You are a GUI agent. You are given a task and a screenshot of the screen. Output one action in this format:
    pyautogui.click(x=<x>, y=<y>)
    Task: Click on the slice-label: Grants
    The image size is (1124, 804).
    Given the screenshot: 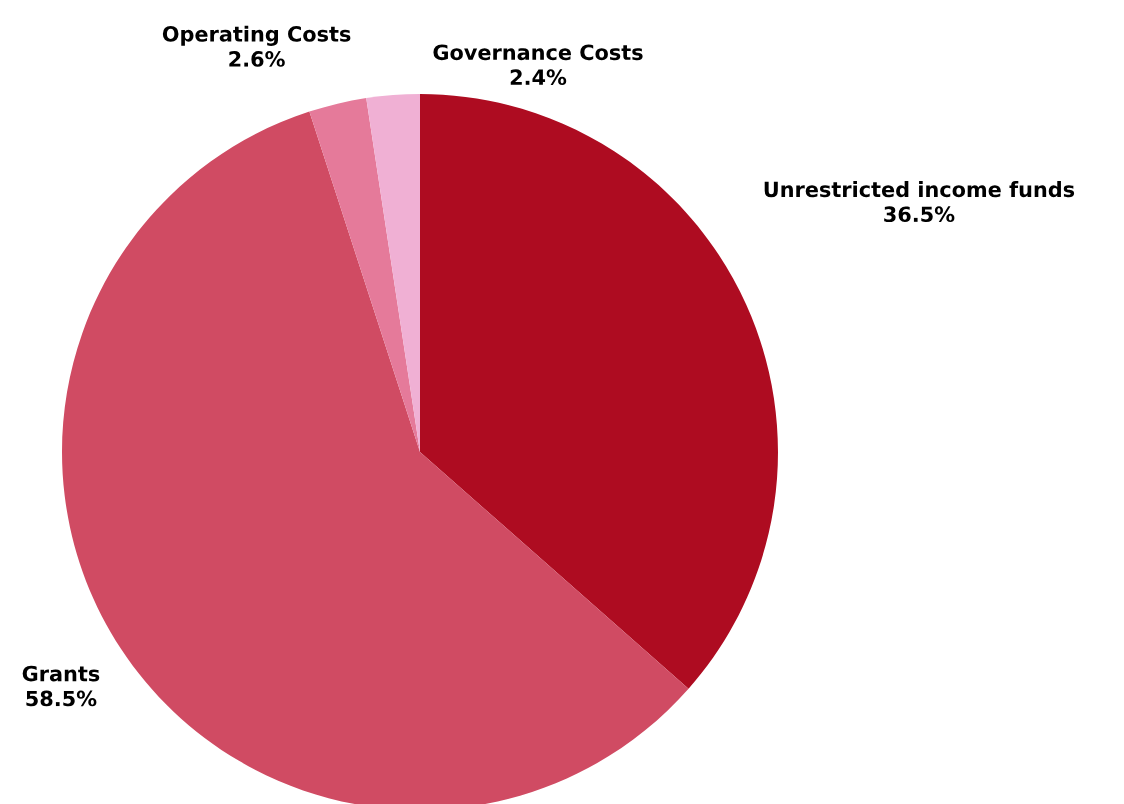 What is the action you would take?
    pyautogui.click(x=61, y=673)
    